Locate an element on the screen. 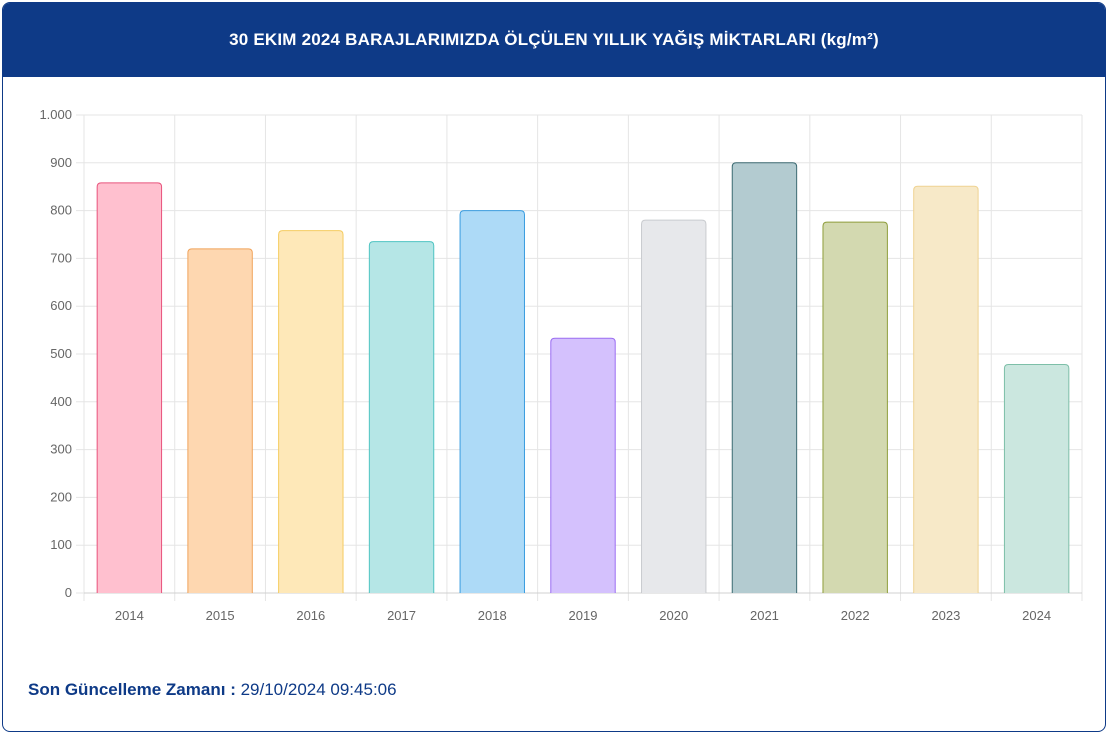 The height and width of the screenshot is (736, 1108). y-tick-label: 800 is located at coordinates (61, 210).